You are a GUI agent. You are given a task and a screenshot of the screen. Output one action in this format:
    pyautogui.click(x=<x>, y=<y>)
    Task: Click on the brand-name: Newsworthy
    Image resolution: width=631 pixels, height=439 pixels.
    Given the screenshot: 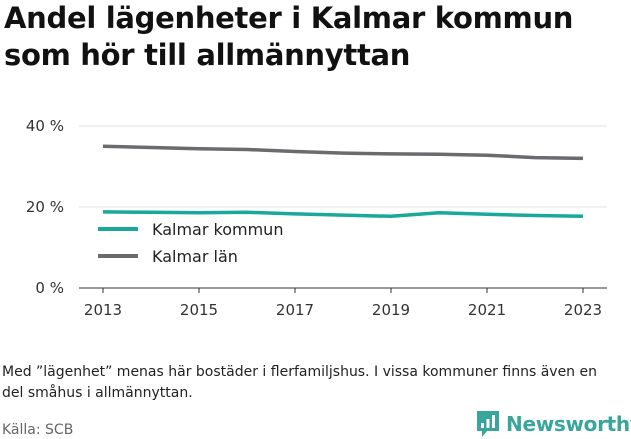 What is the action you would take?
    pyautogui.click(x=568, y=424)
    